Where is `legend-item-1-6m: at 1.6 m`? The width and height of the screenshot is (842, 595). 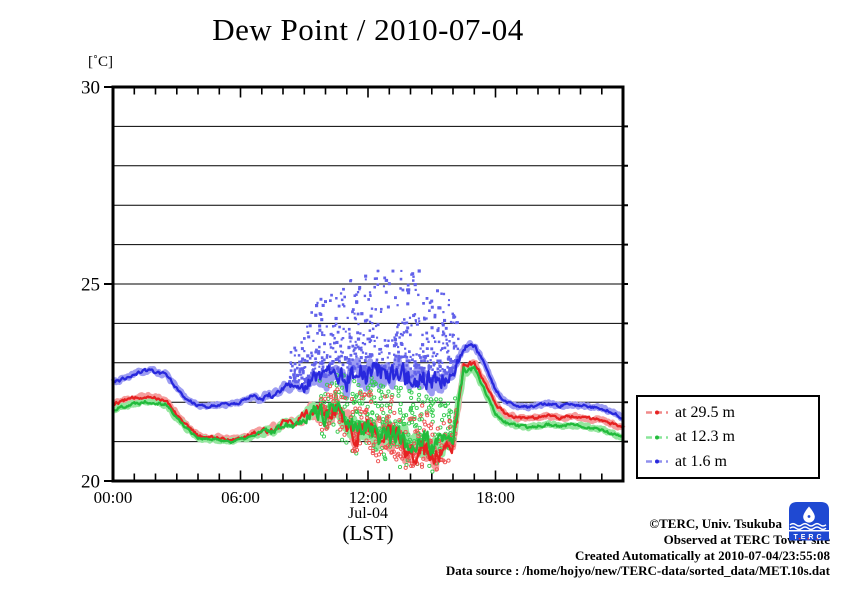
legend-item-1-6m: at 1.6 m is located at coordinates (732, 462).